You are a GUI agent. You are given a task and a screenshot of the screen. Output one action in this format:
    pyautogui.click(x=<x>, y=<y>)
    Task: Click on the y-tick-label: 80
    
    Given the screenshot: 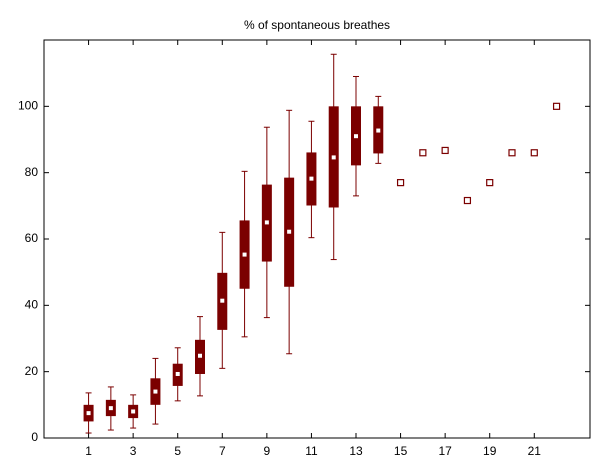 What is the action you would take?
    pyautogui.click(x=32, y=172)
    